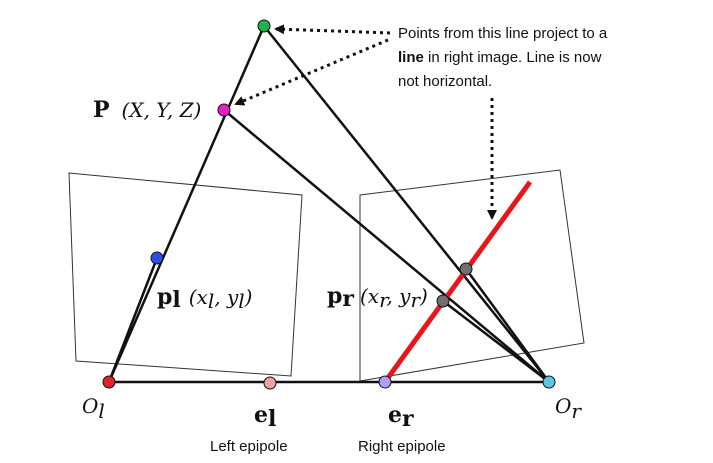  Describe the element at coordinates (415, 300) in the screenshot. I see `pr-label-coords-sub2: r` at that location.